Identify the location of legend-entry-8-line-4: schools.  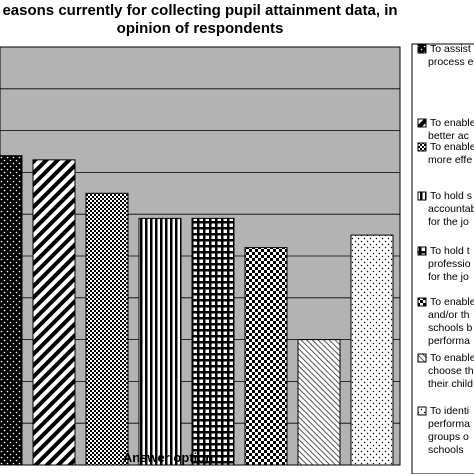
(446, 450).